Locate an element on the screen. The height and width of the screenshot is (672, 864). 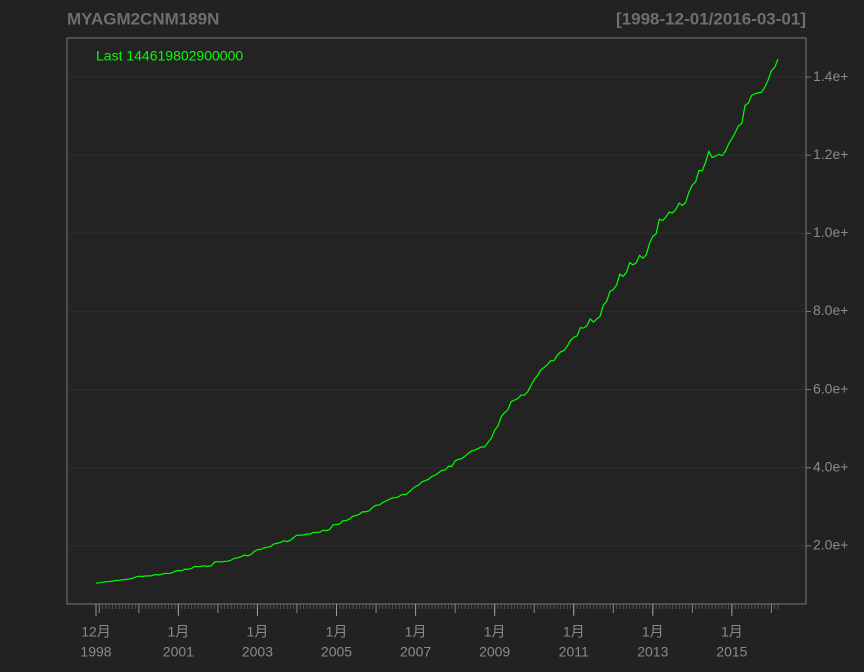
y-tick-label: 1.4e+ is located at coordinates (830, 76).